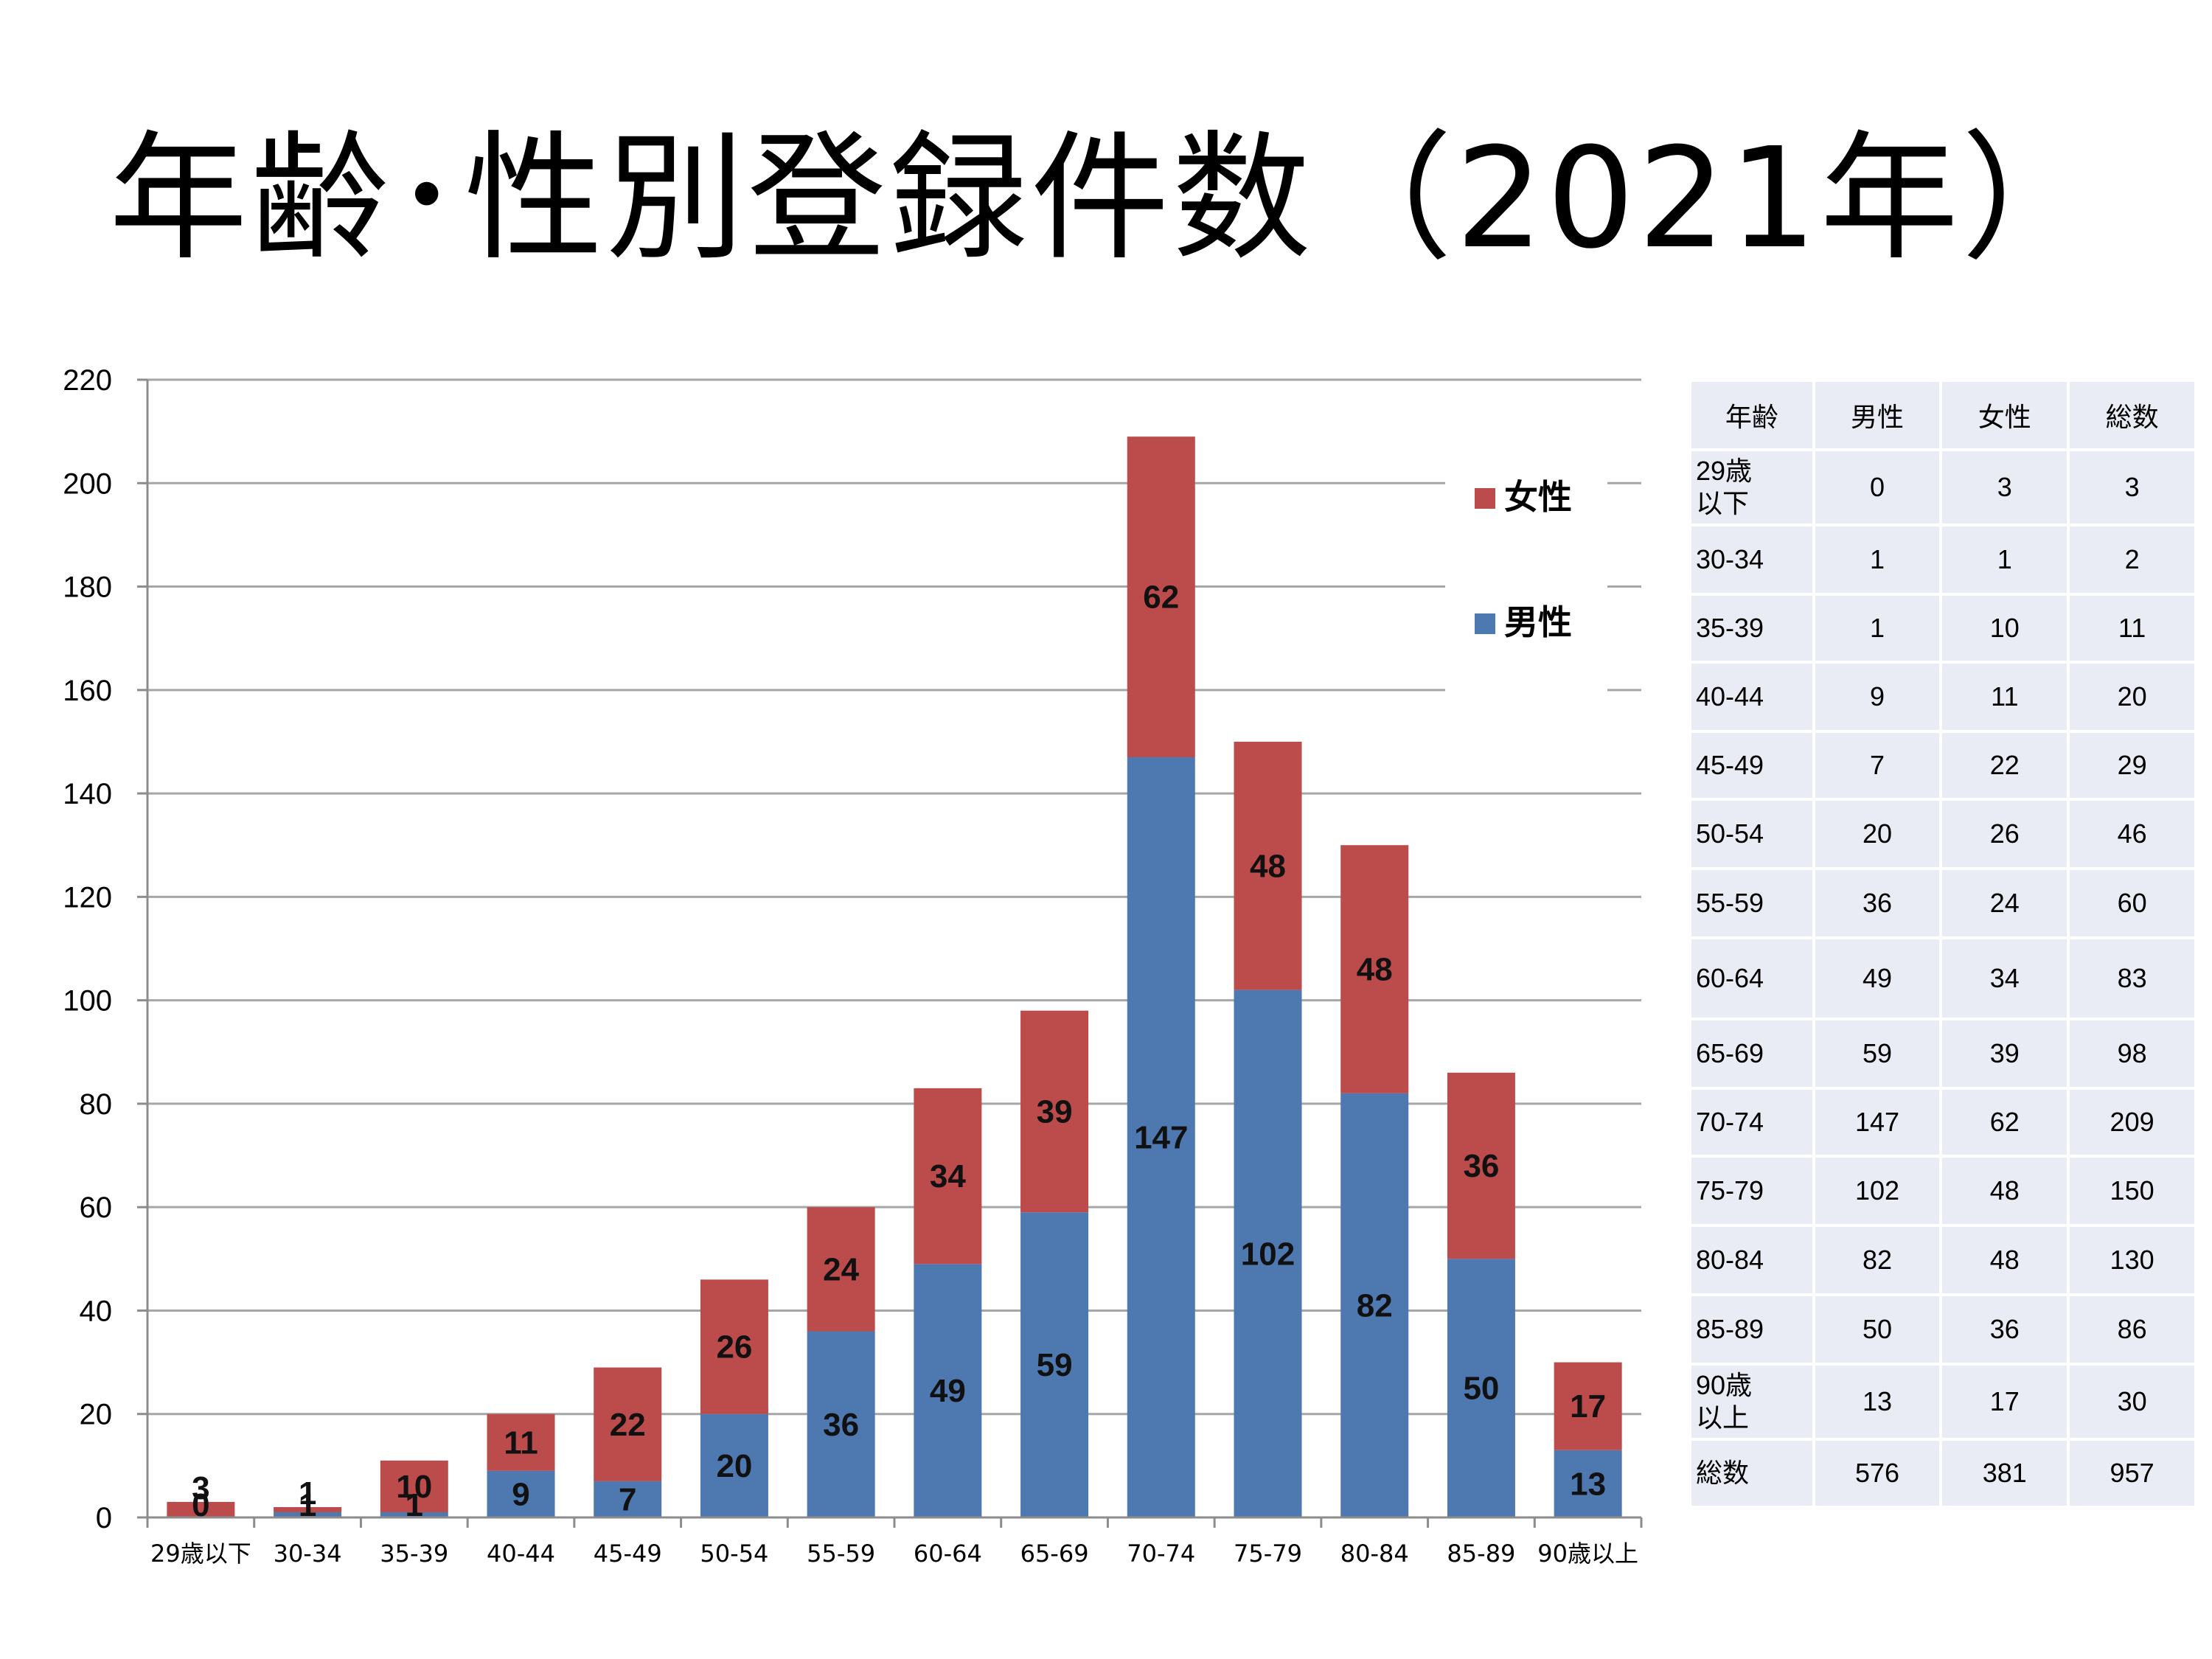  What do you see at coordinates (1877, 697) in the screenshot?
I see `male-cell: 9` at bounding box center [1877, 697].